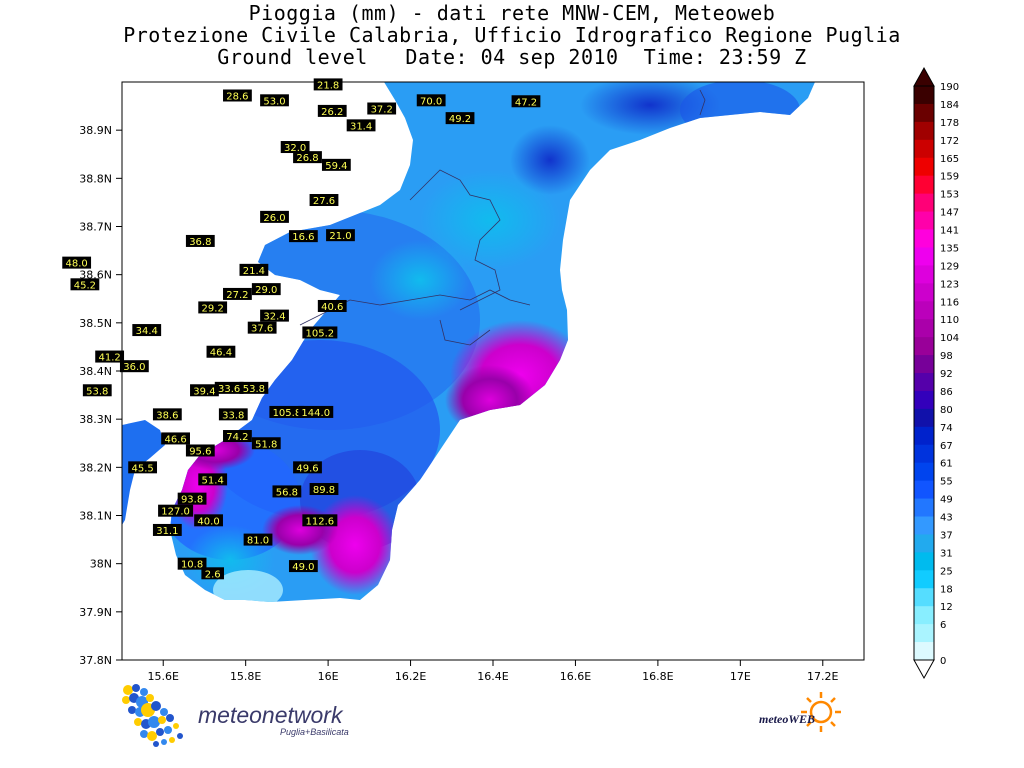  Describe the element at coordinates (192, 565) in the screenshot. I see `station-value: 10.8` at that location.